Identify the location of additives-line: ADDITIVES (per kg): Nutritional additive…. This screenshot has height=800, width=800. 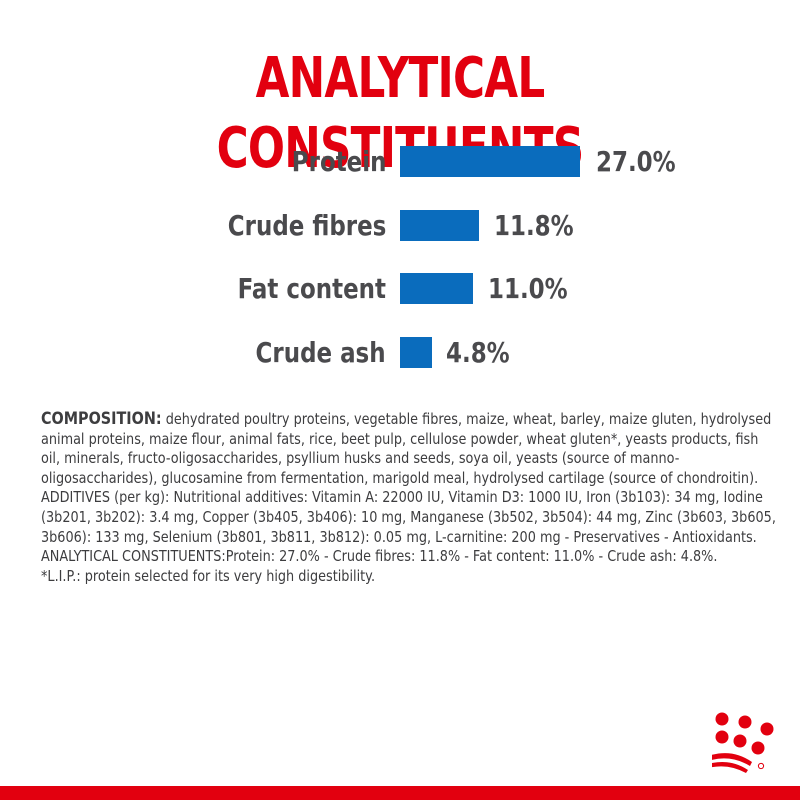
(402, 497).